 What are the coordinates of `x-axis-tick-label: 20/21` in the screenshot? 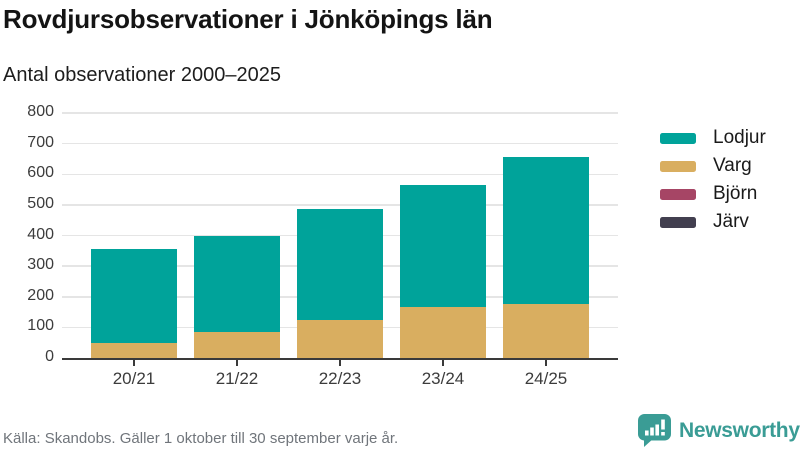 It's located at (134, 378).